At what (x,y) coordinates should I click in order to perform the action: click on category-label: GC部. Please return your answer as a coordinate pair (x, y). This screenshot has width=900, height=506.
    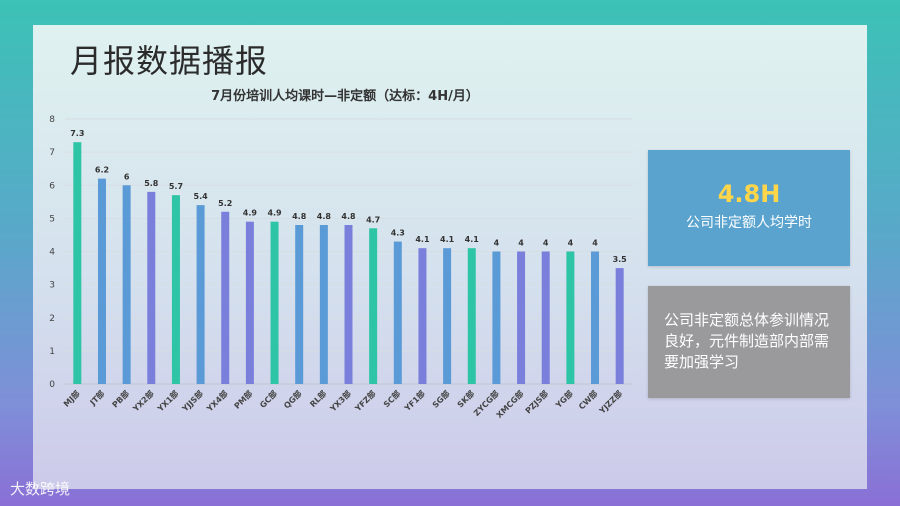
    Looking at the image, I should click on (268, 399).